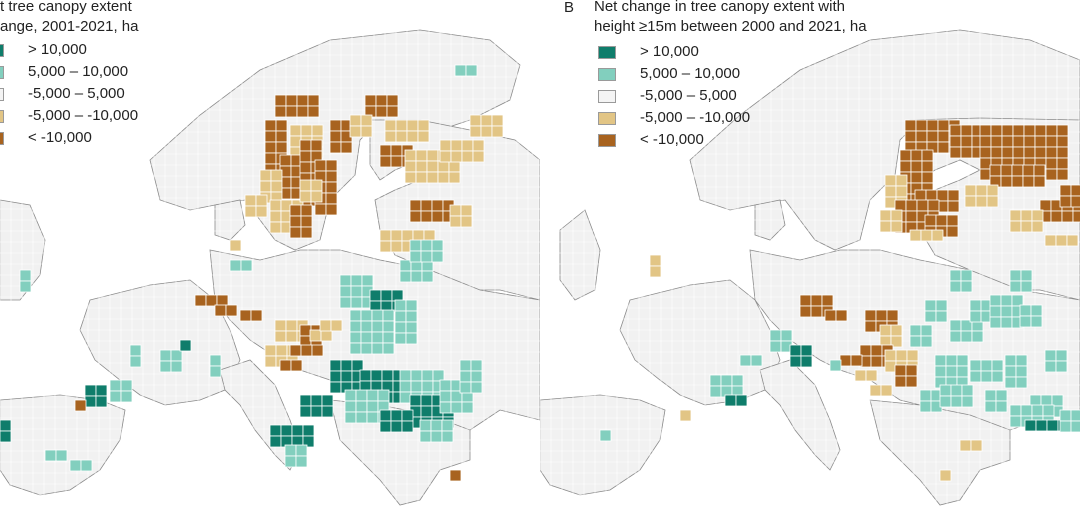 The height and width of the screenshot is (528, 1080). What do you see at coordinates (63, 445) in the screenshot?
I see `land-region` at bounding box center [63, 445].